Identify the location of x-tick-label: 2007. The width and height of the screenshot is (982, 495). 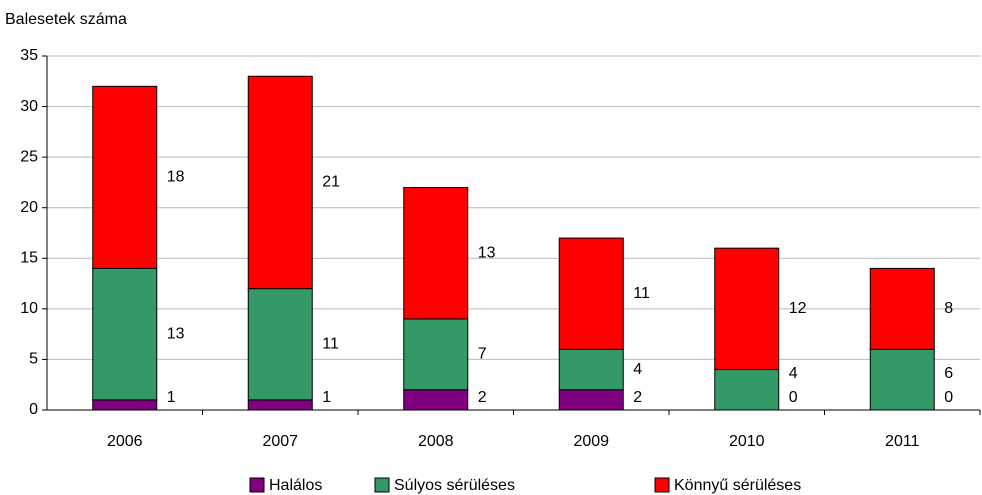
(280, 441).